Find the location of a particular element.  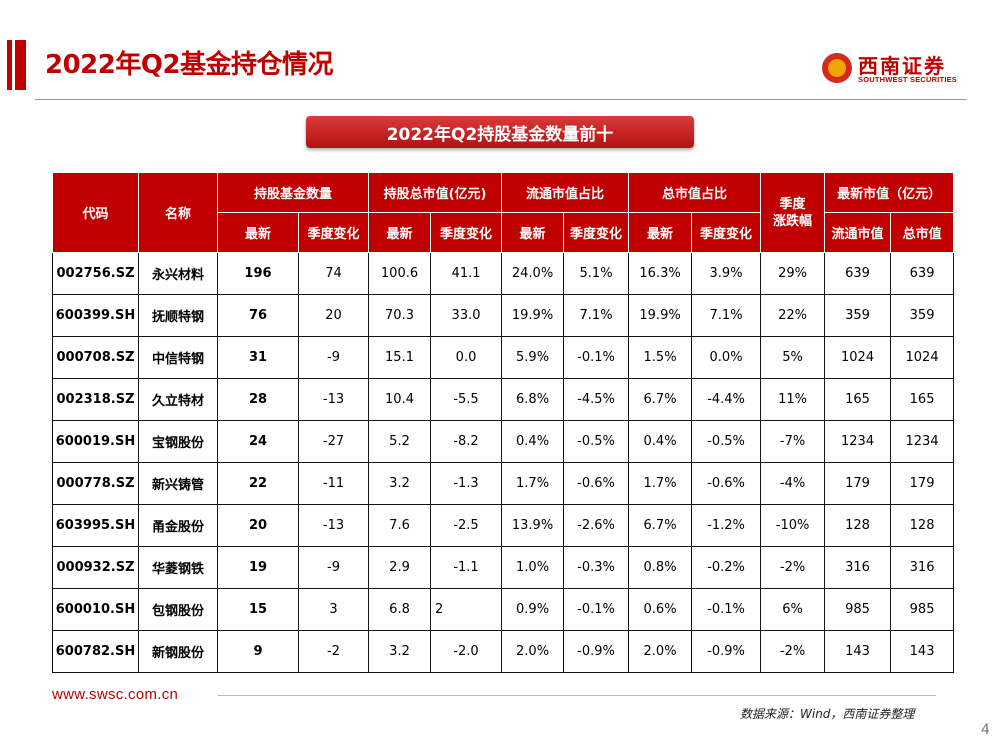

stock-name: 久立特材 is located at coordinates (178, 399).